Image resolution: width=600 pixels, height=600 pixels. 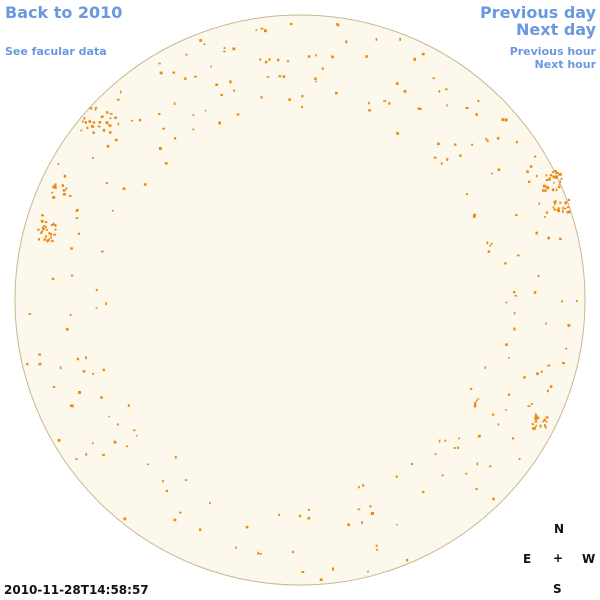 I want to click on next-hour-link: Next hour, so click(x=565, y=64).